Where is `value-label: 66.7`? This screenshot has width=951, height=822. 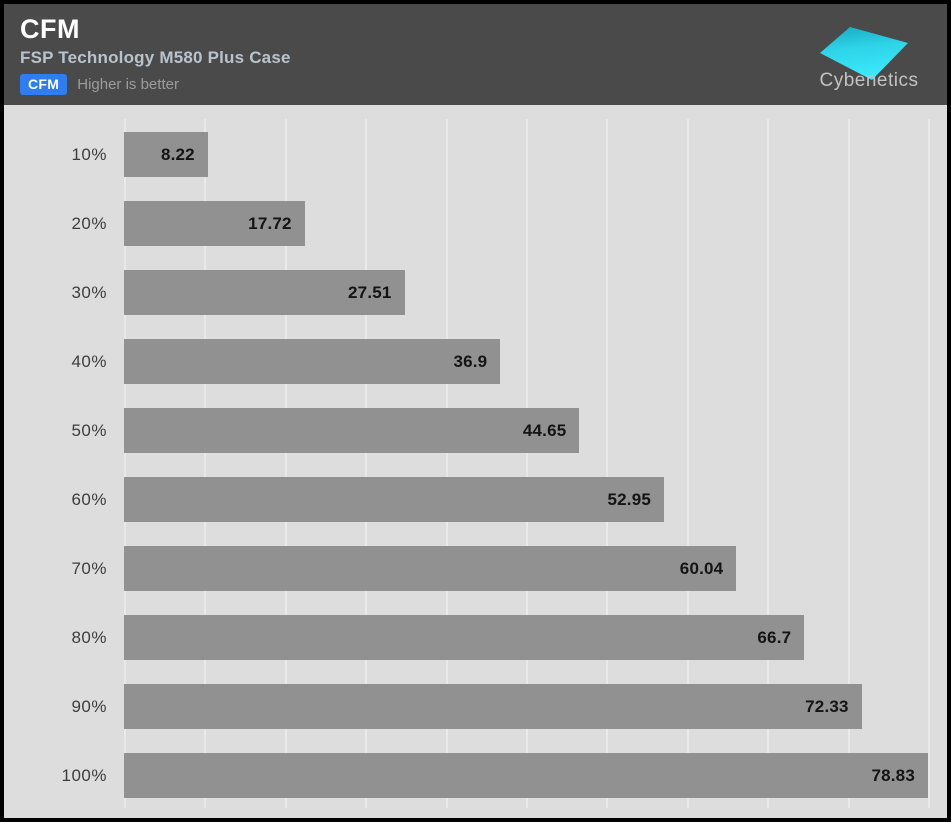
value-label: 66.7 is located at coordinates (774, 637).